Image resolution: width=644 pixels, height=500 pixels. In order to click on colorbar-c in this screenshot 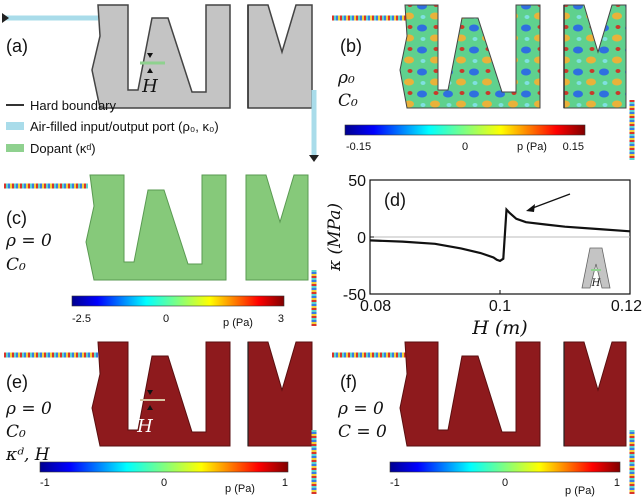, I will do `click(178, 301)`.